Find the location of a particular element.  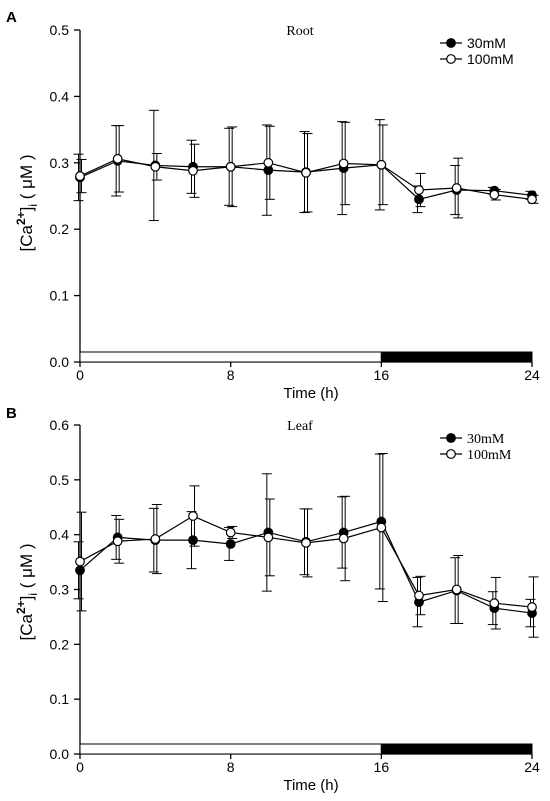

chart-title: Root is located at coordinates (299, 31).